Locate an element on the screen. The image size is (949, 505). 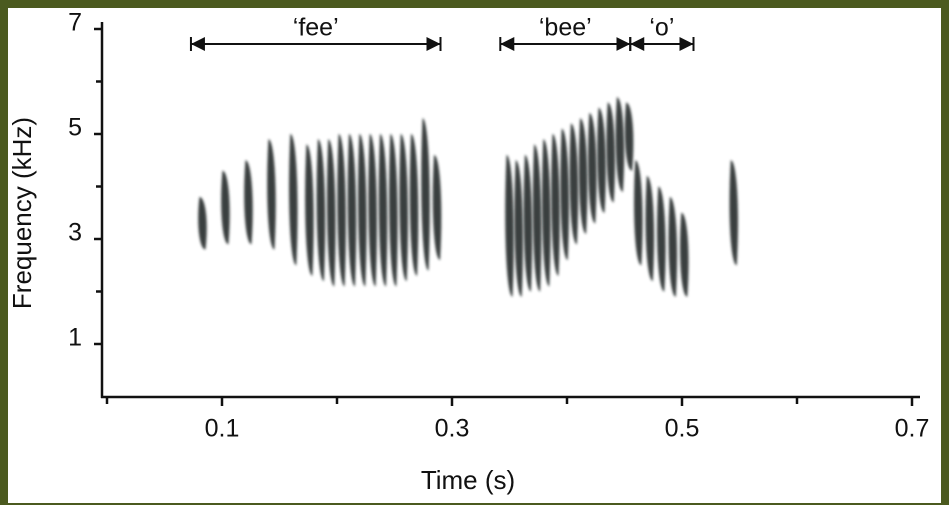
x-tick-label: 0.7 is located at coordinates (912, 429).